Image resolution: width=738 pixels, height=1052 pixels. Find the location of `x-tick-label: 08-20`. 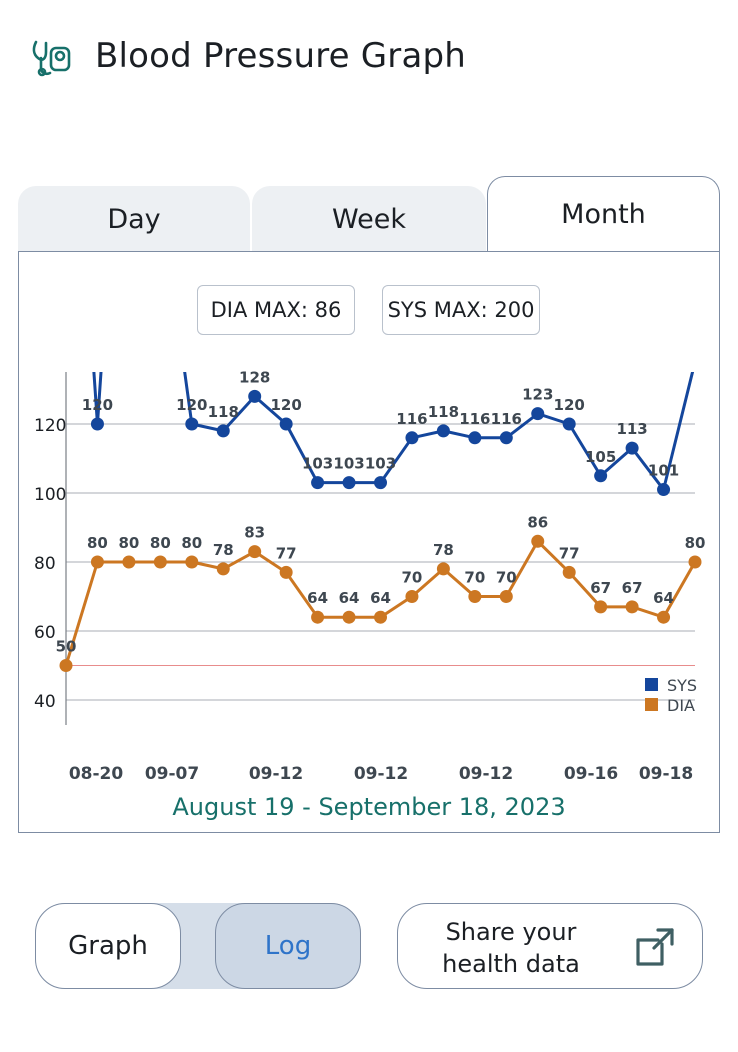

x-tick-label: 08-20 is located at coordinates (96, 774).